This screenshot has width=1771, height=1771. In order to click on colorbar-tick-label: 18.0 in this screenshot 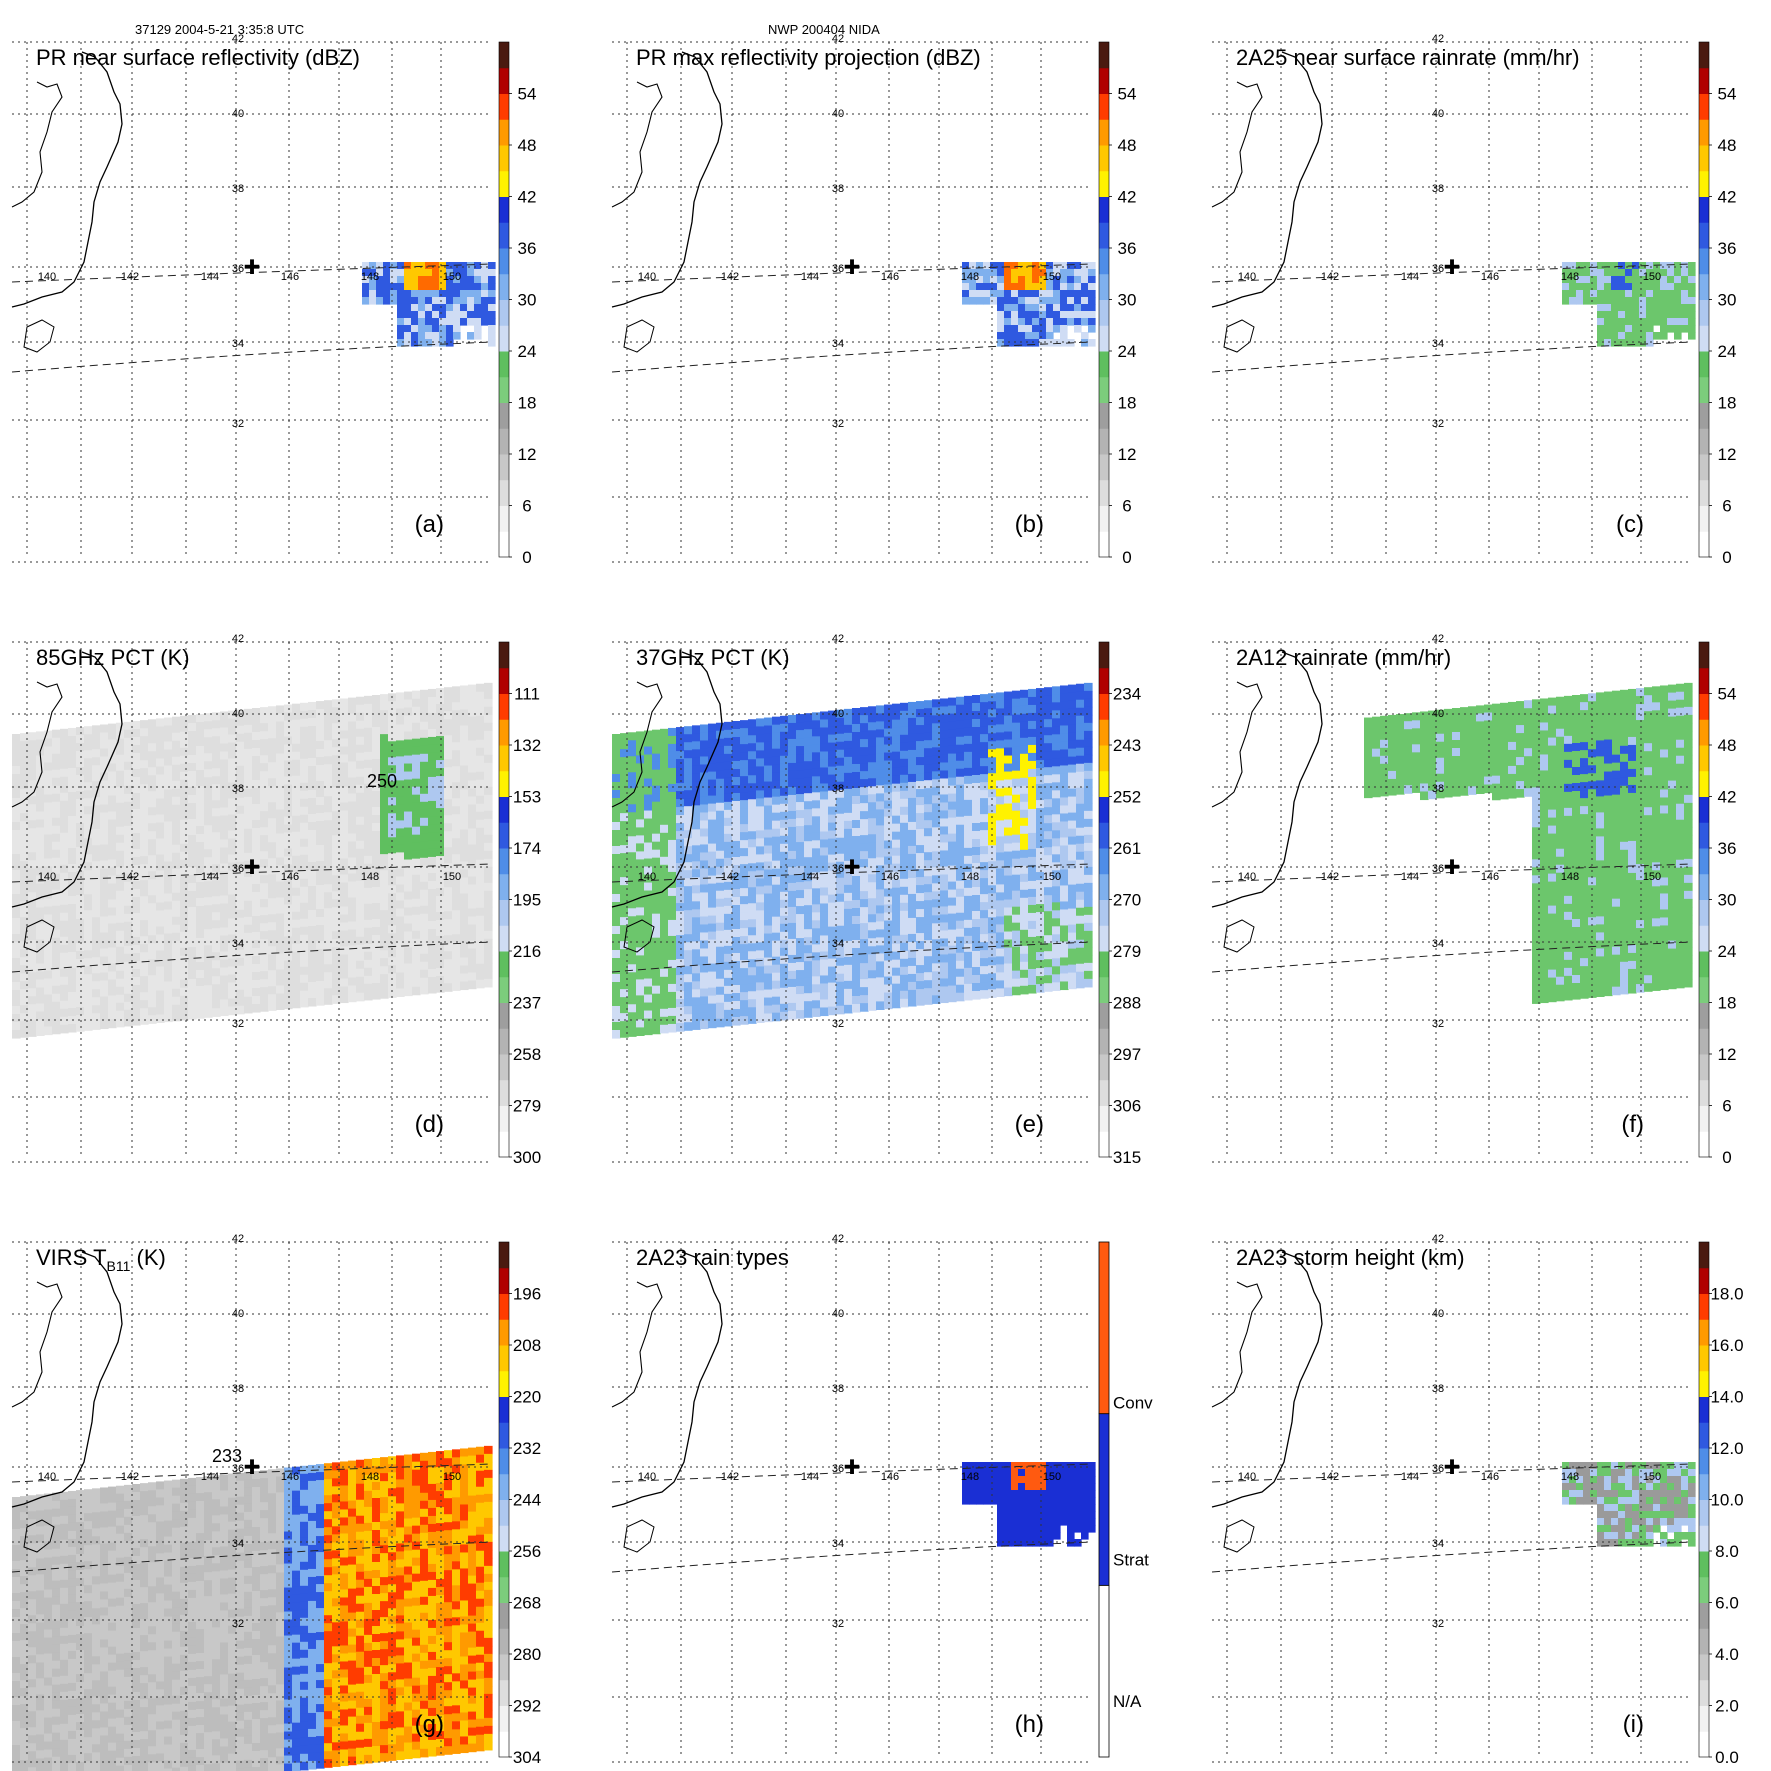, I will do `click(1726, 1294)`.